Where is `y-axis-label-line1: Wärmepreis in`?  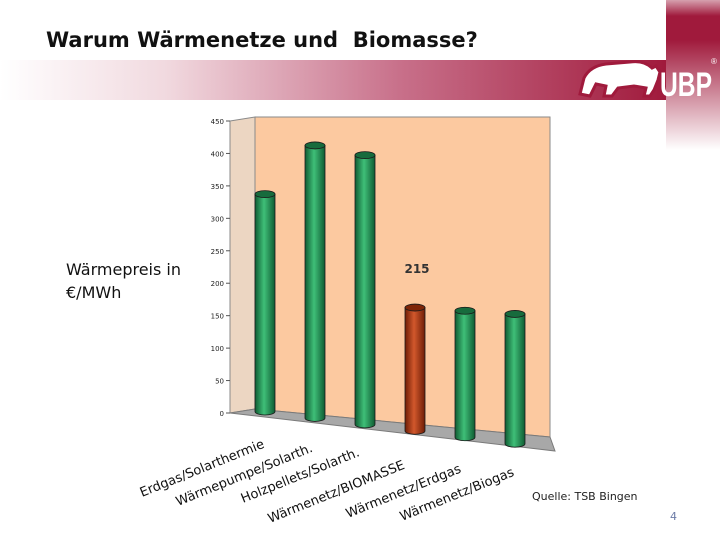
y-axis-label-line1: Wärmepreis in is located at coordinates (124, 269).